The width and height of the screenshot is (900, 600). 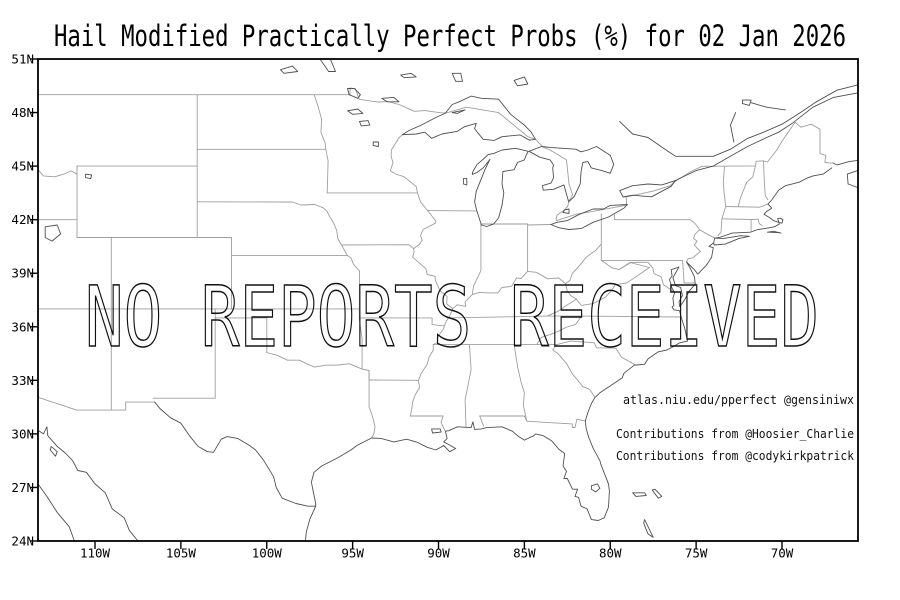 I want to click on lat-tick-label: 42N, so click(x=22, y=219).